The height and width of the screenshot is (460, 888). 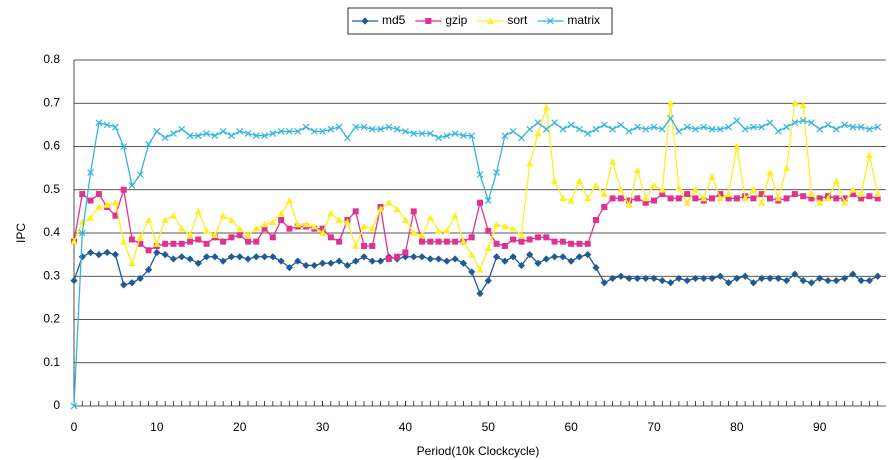 What do you see at coordinates (394, 20) in the screenshot?
I see `legend-label: md5` at bounding box center [394, 20].